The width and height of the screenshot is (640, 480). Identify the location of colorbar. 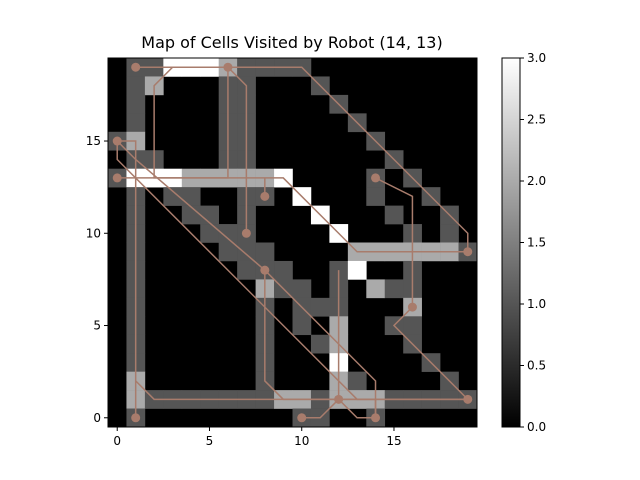
(511, 242).